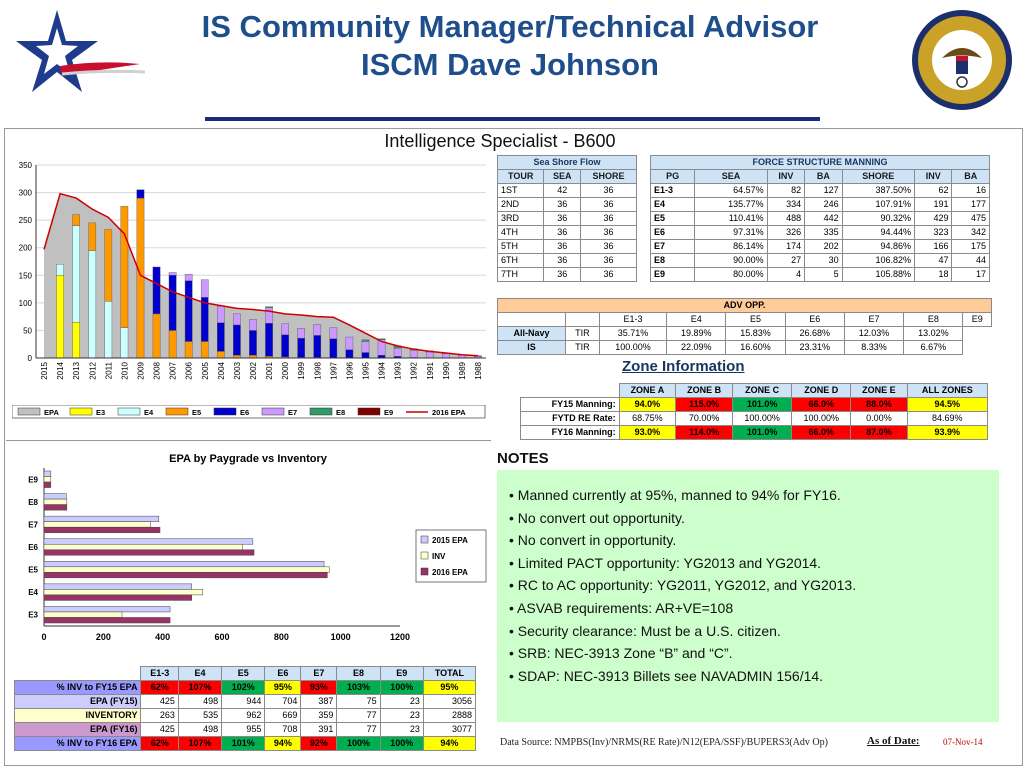 The image size is (1024, 768). I want to click on tour-cell: 5TH, so click(520, 246).